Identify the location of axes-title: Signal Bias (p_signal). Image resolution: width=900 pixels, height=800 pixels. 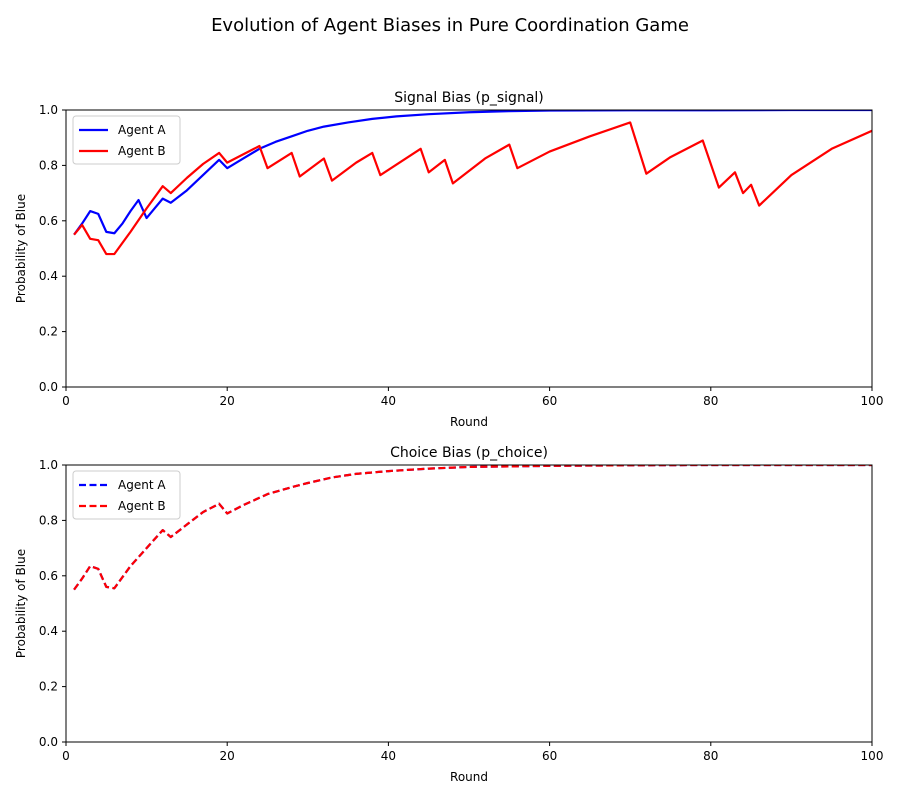
(469, 98).